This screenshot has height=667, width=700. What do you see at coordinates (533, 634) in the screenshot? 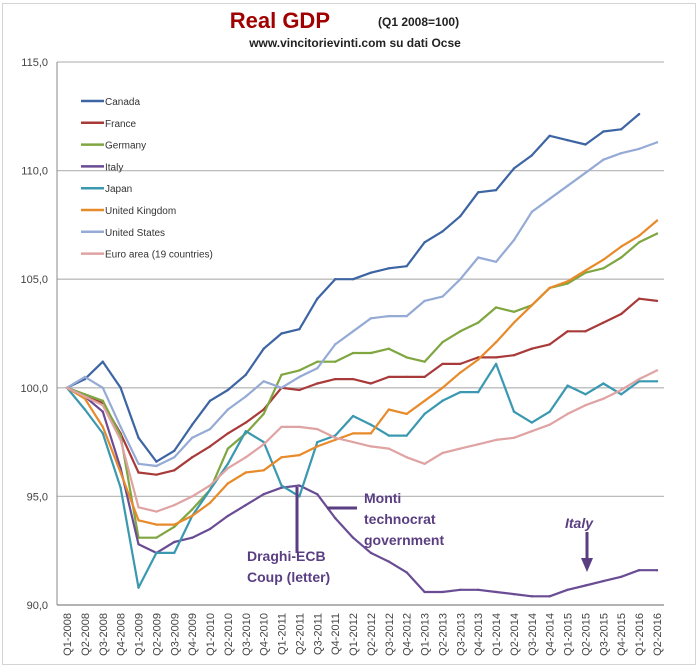
I see `x-tick-label: Q3-2014` at bounding box center [533, 634].